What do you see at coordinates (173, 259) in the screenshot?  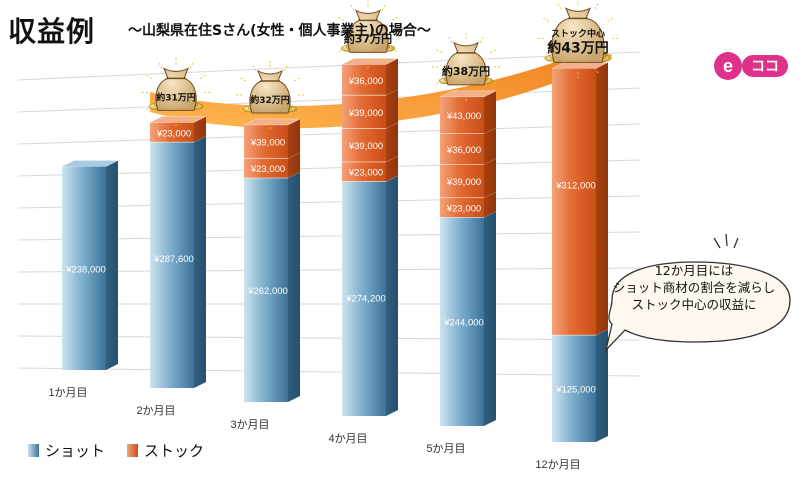 I see `shot-value-label: ¥287,600` at bounding box center [173, 259].